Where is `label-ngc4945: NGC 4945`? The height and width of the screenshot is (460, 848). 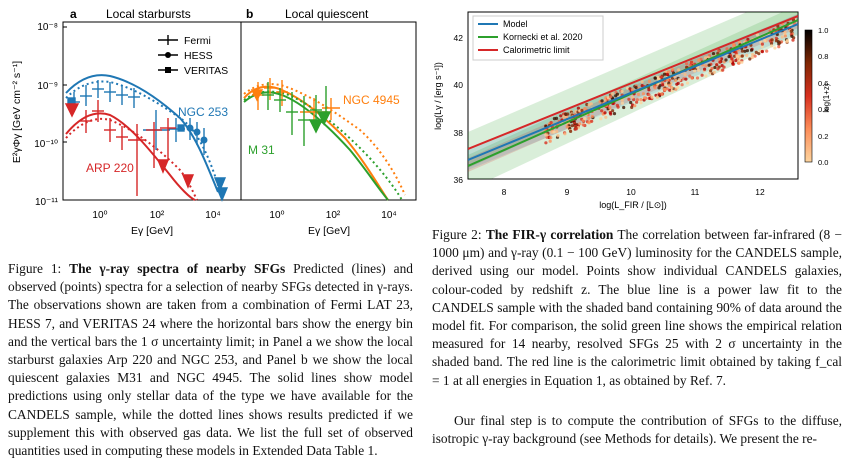 label-ngc4945: NGC 4945 is located at coordinates (371, 100).